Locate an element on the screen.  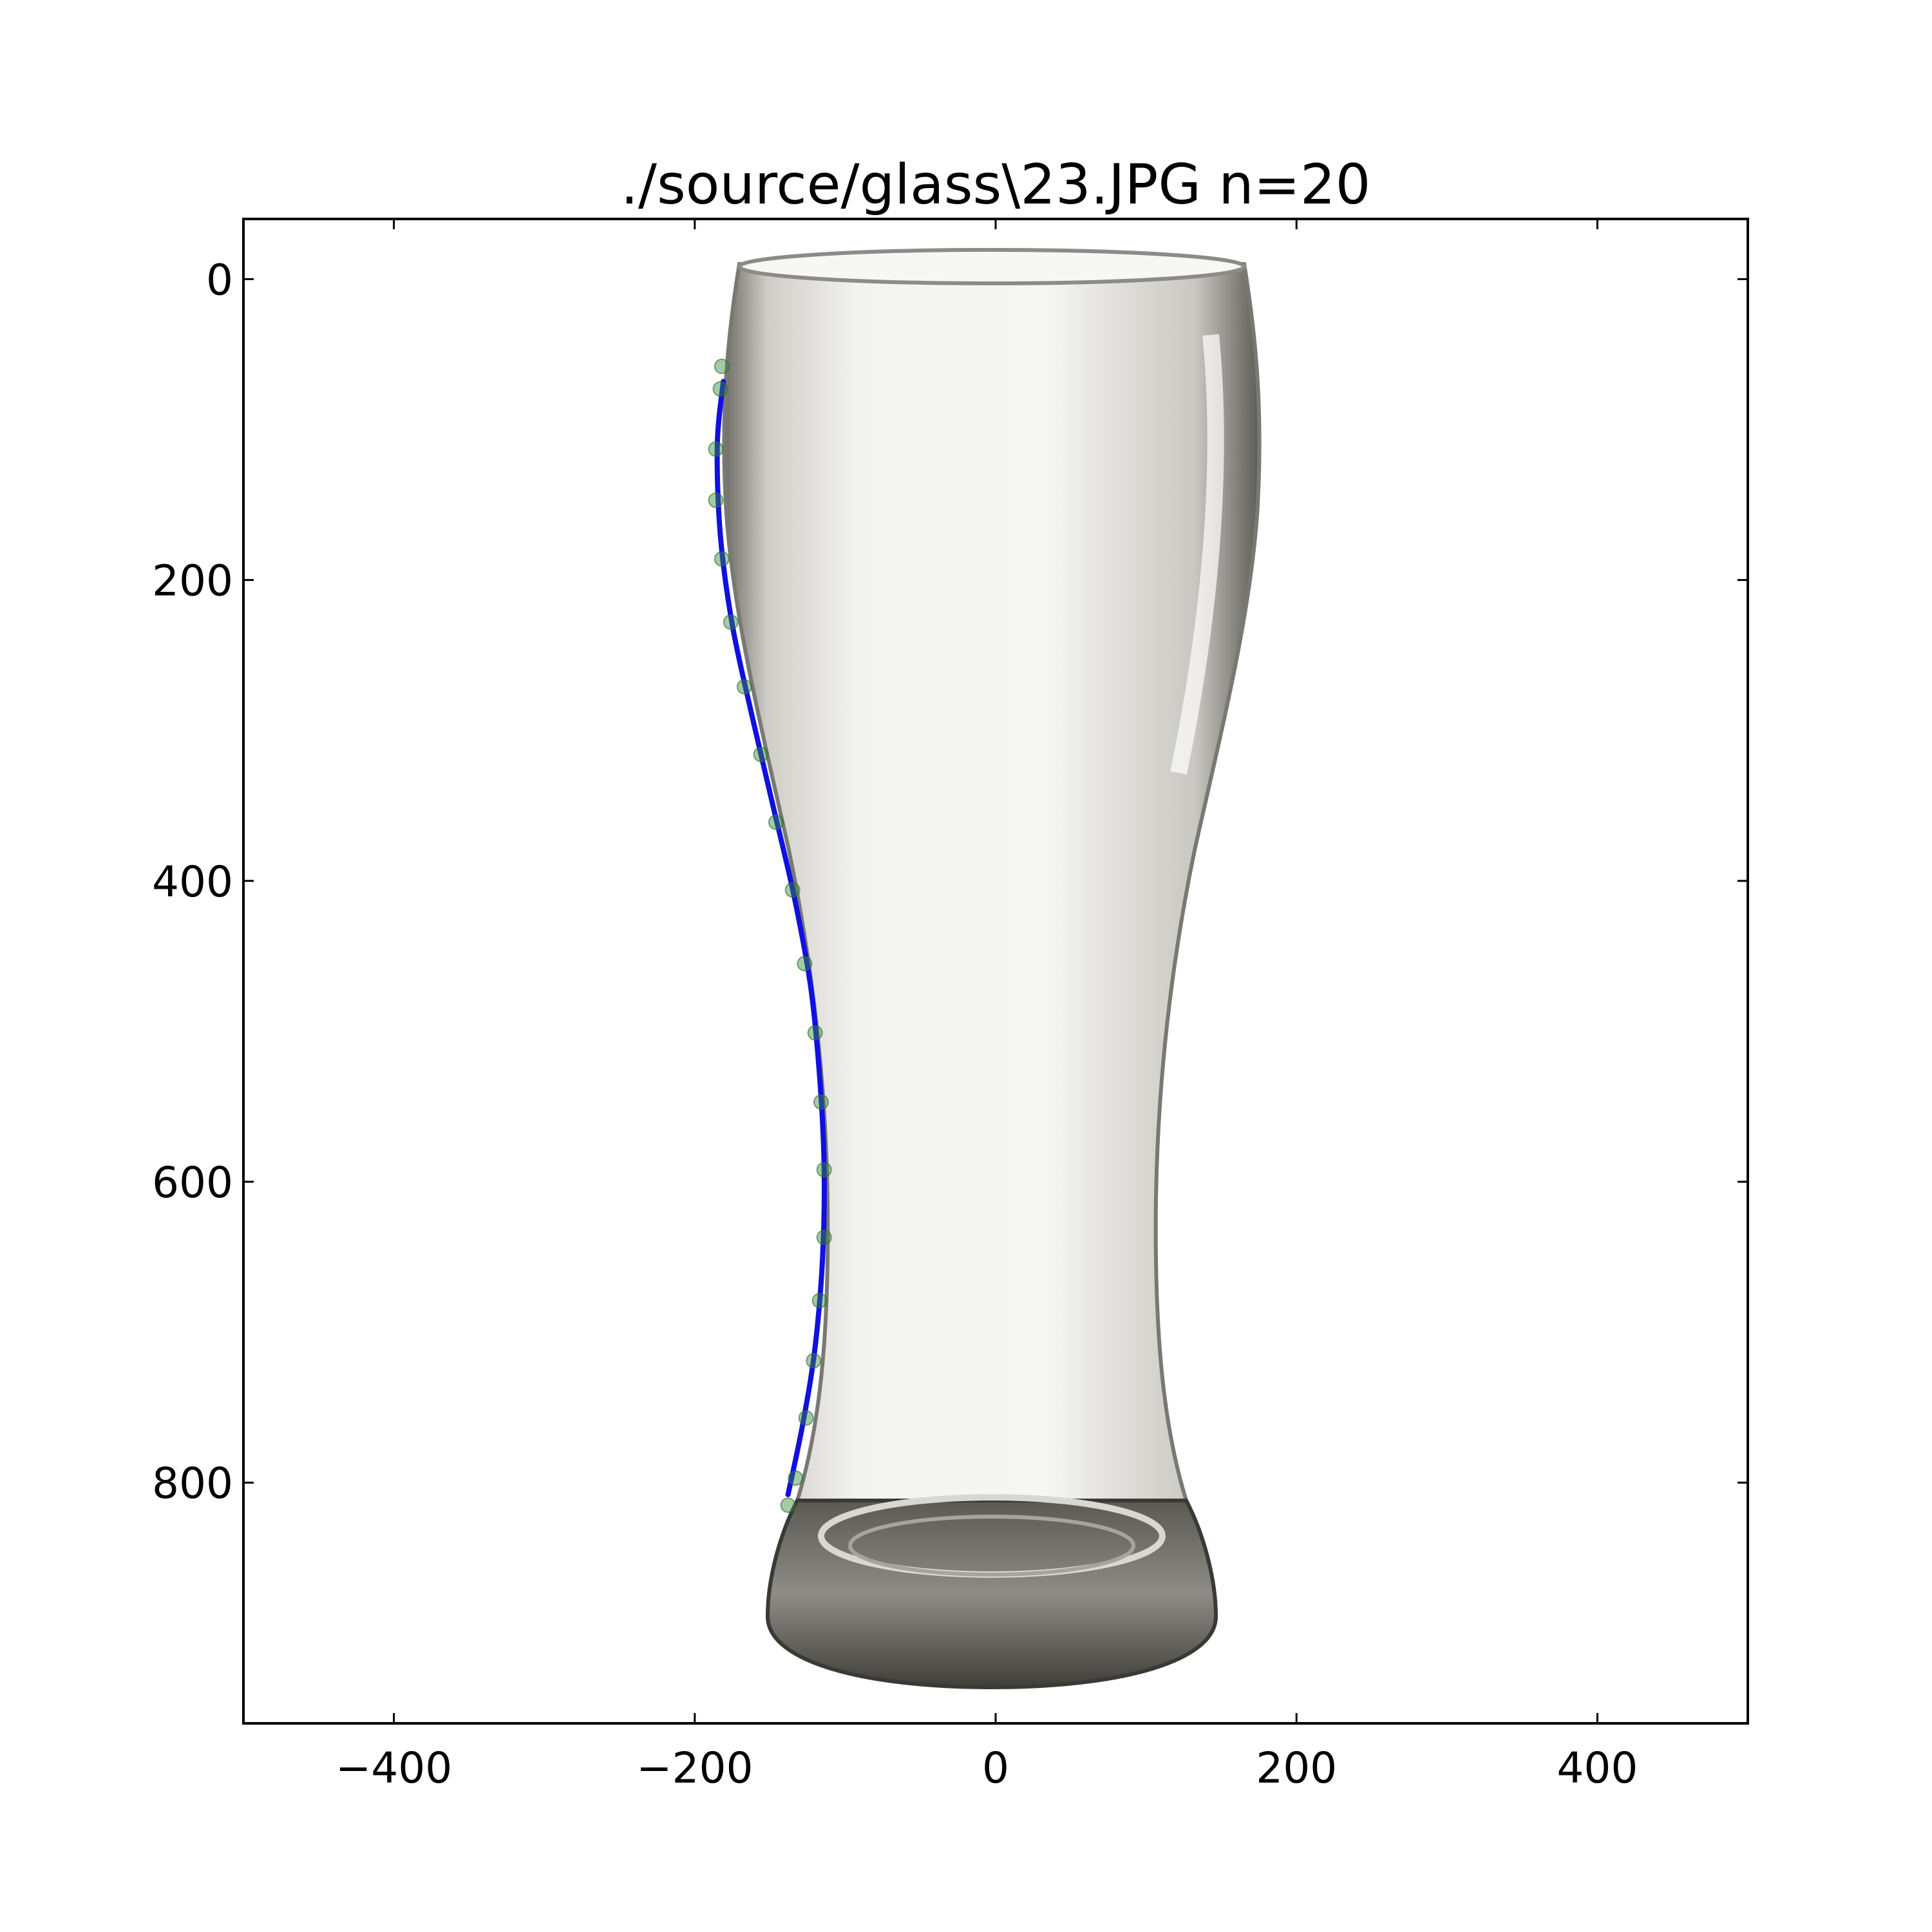
fit-curve is located at coordinates (771, 938).